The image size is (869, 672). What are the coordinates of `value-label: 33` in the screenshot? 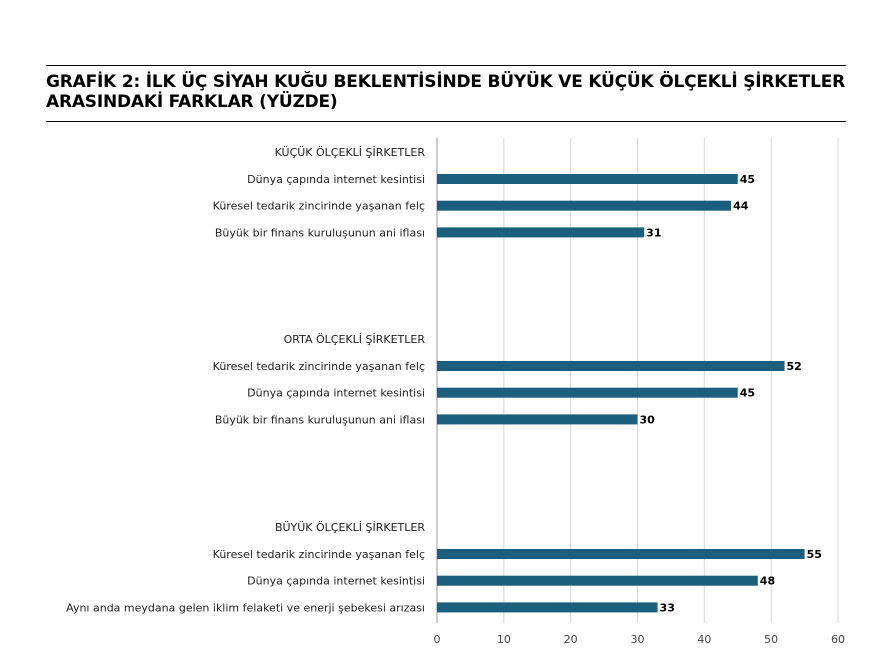 It's located at (667, 607).